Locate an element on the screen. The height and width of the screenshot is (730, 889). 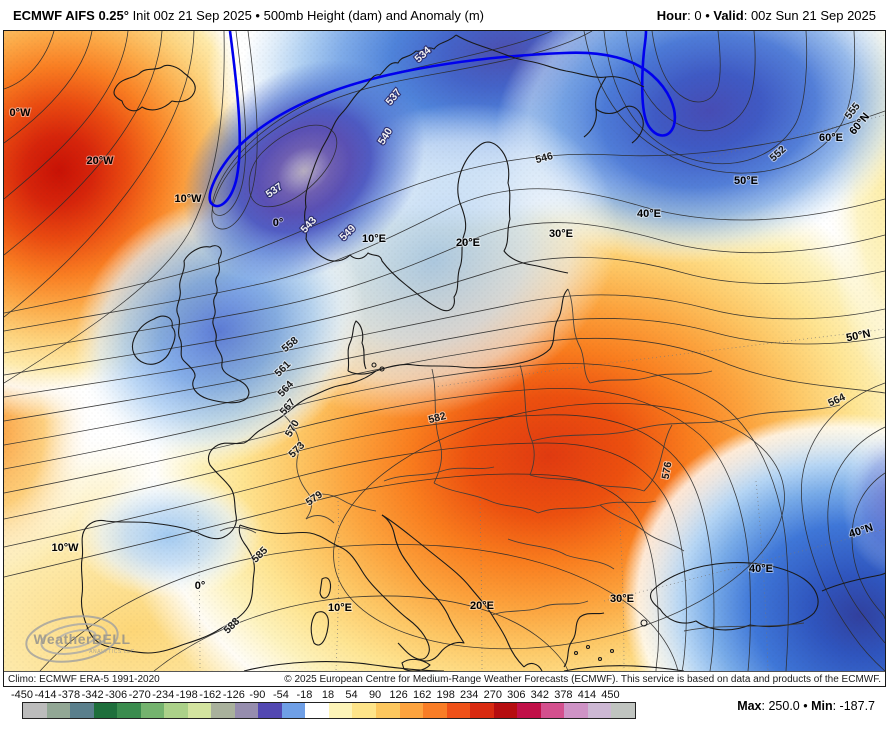
colorbar-tick: 270 is located at coordinates (492, 695).